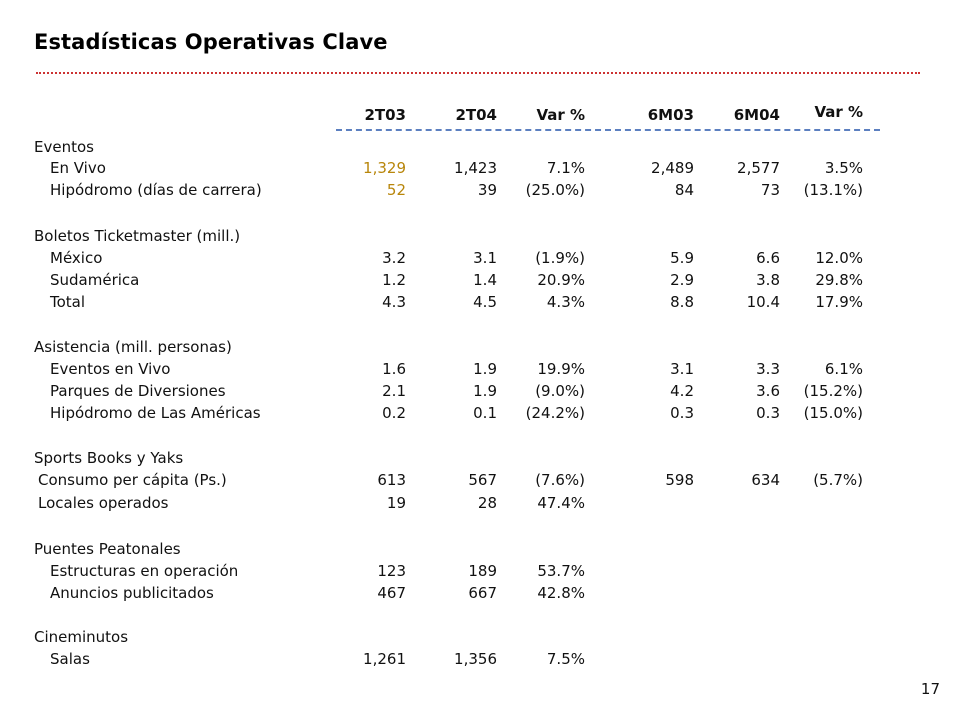  What do you see at coordinates (78, 168) in the screenshot?
I see `row-label: En Vivo` at bounding box center [78, 168].